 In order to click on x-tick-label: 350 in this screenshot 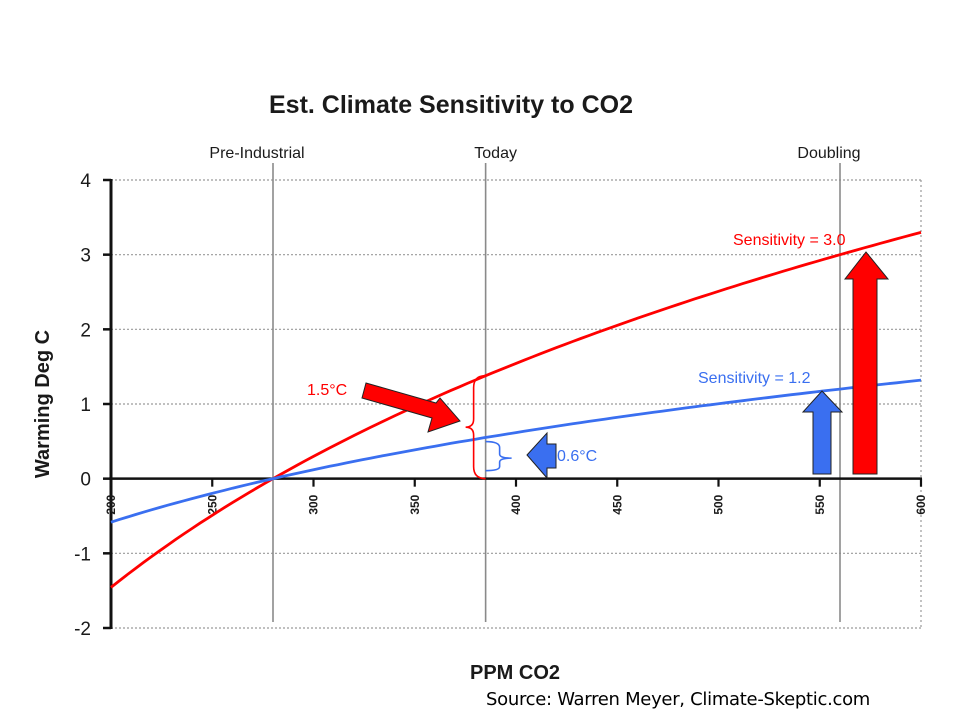, I will do `click(415, 504)`.